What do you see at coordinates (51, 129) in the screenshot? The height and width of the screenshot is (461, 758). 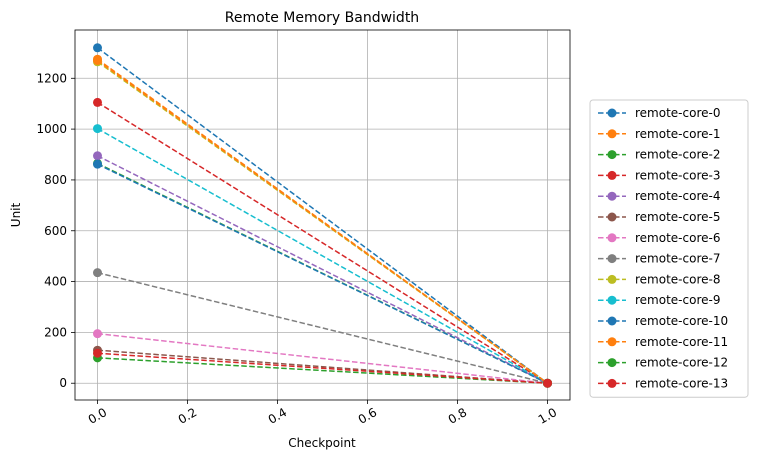 I see `y-tick-label: 1000` at bounding box center [51, 129].